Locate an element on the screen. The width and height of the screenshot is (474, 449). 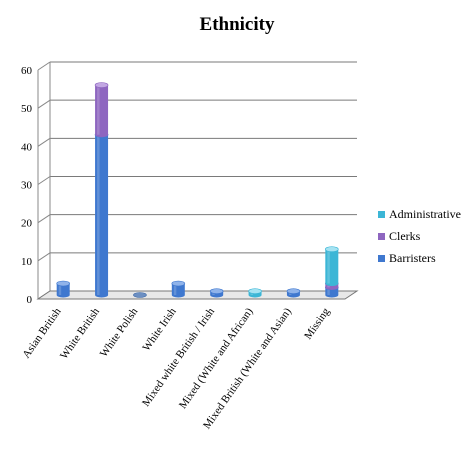
x-tick-label: White British is located at coordinates (80, 333).